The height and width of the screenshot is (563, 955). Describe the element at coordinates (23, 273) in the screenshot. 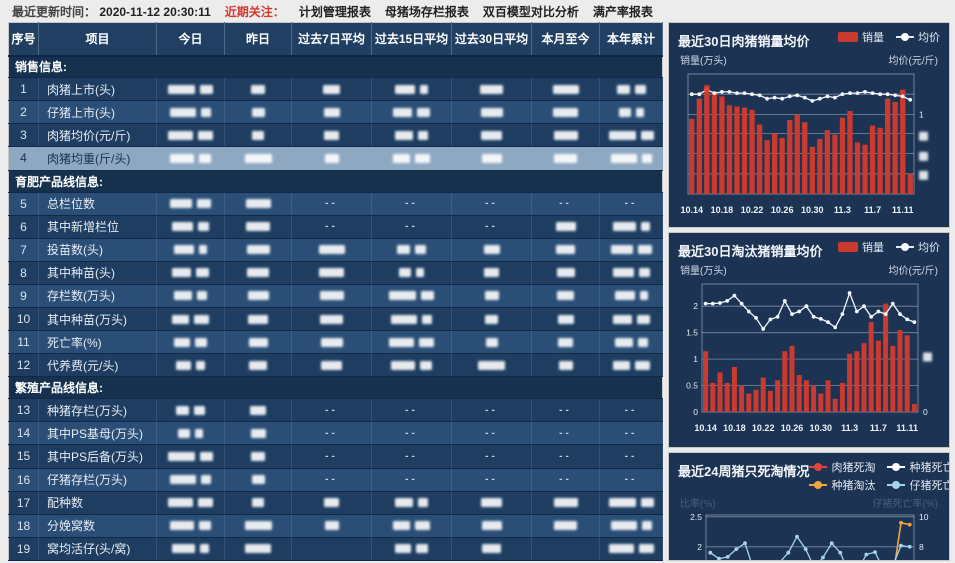

I see `row-number: 8` at that location.